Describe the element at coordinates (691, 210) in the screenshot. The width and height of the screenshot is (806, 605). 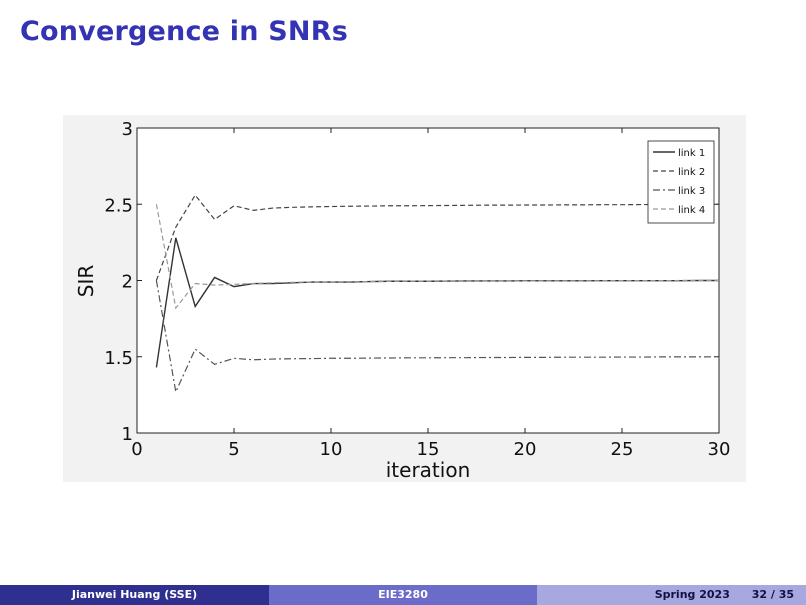
I see `legend-label-link-4: link 4` at that location.